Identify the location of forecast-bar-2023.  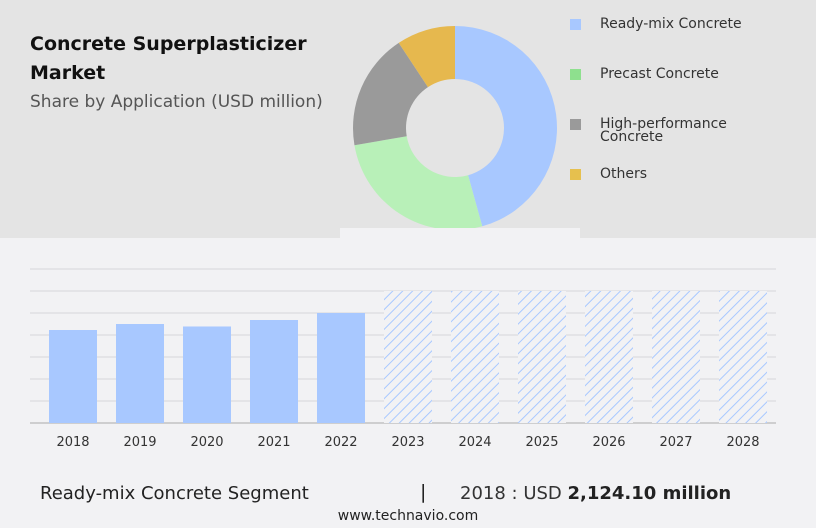
(408, 357).